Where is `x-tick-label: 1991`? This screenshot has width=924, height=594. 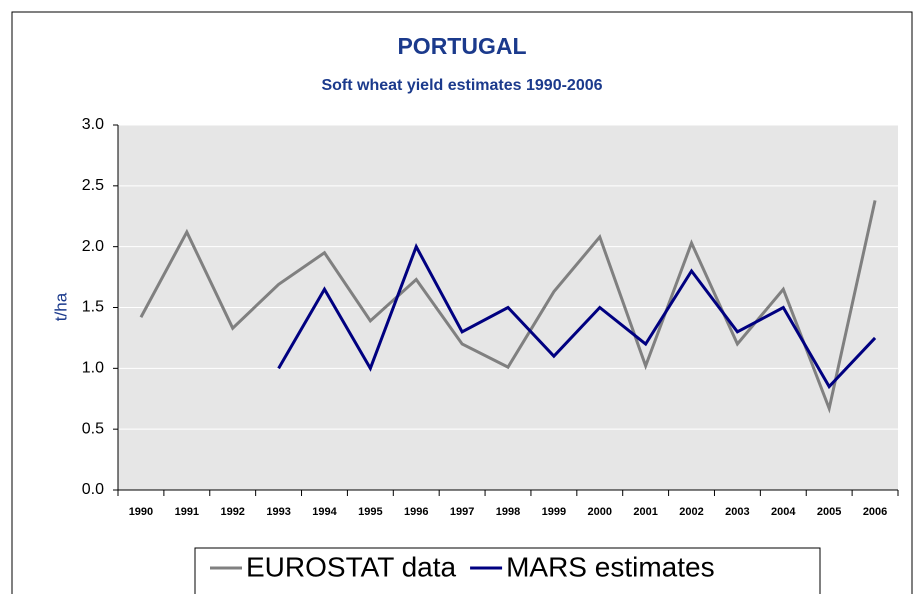 x-tick-label: 1991 is located at coordinates (187, 512).